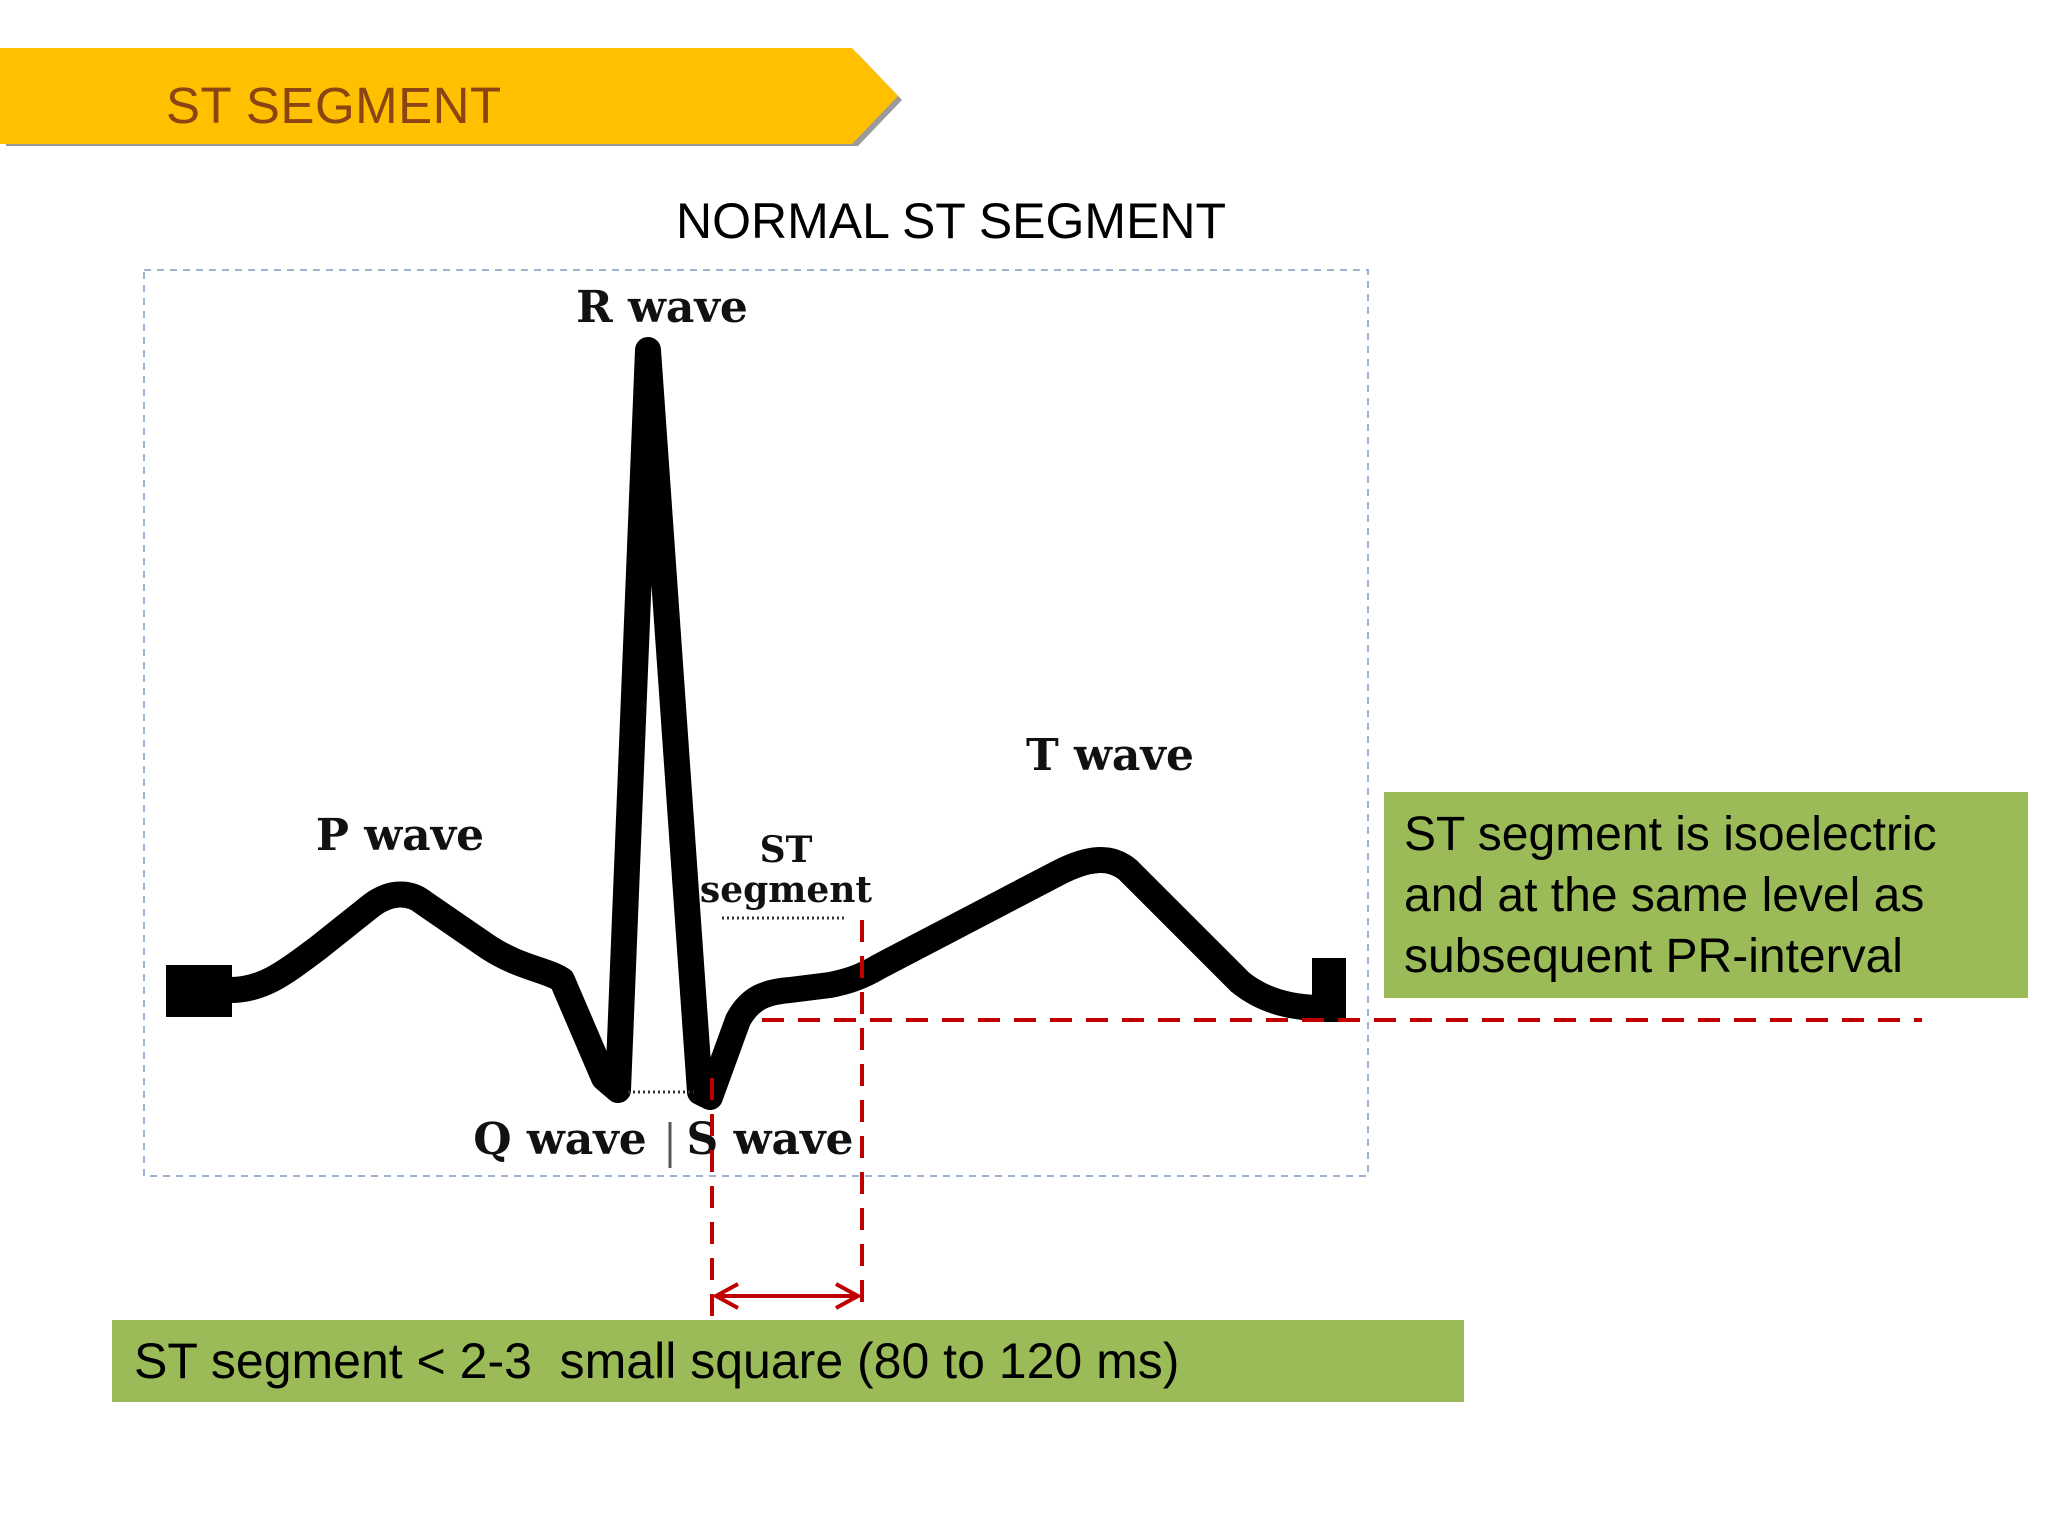 The height and width of the screenshot is (1536, 2048). What do you see at coordinates (1329, 990) in the screenshot?
I see `ecg-right-lead` at bounding box center [1329, 990].